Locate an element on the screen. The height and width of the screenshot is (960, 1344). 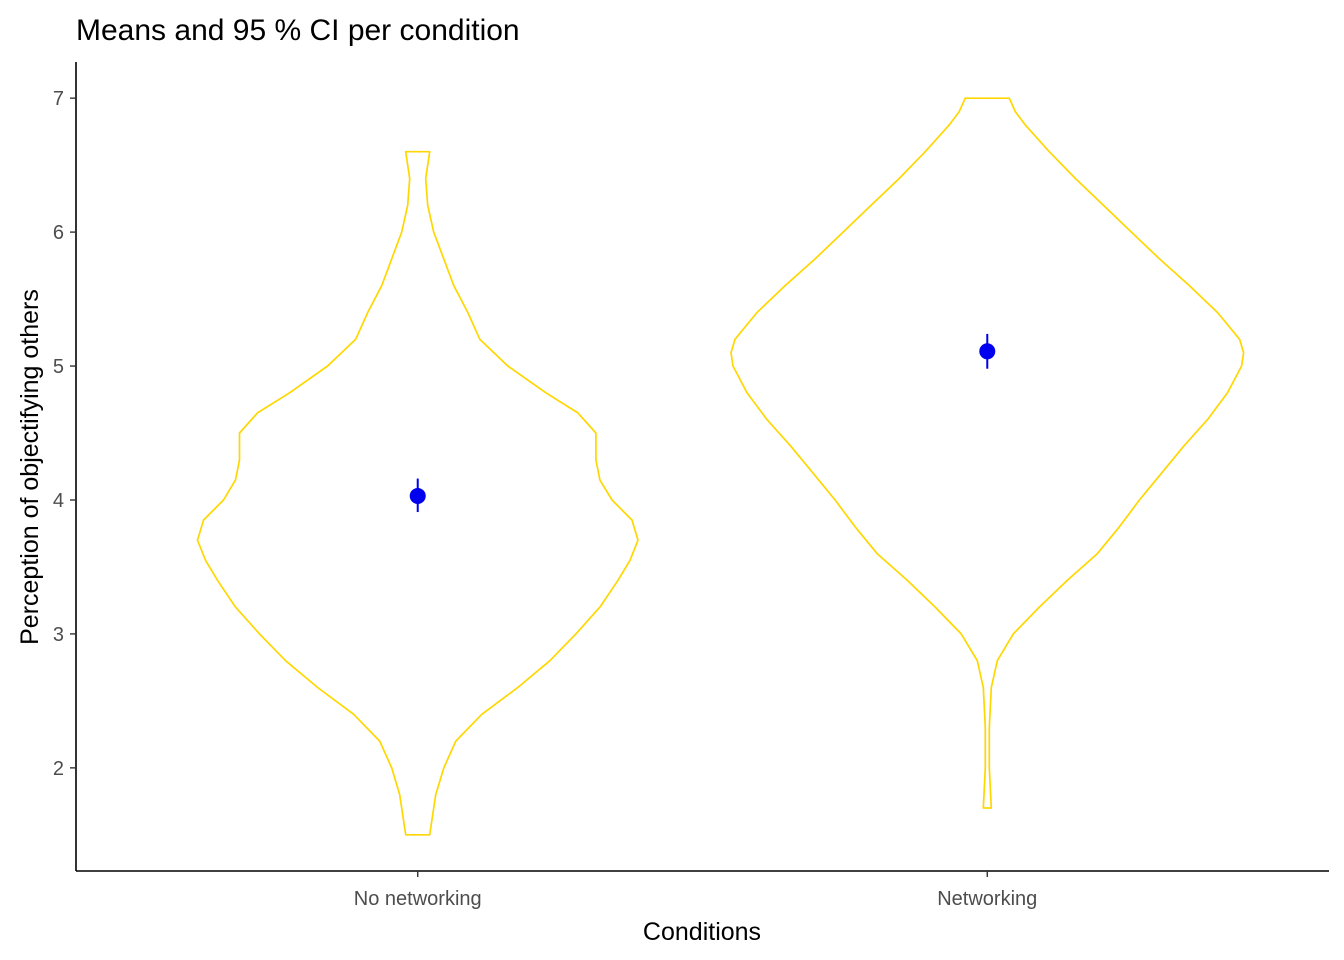
y-tick-label: 4 is located at coordinates (58, 501).